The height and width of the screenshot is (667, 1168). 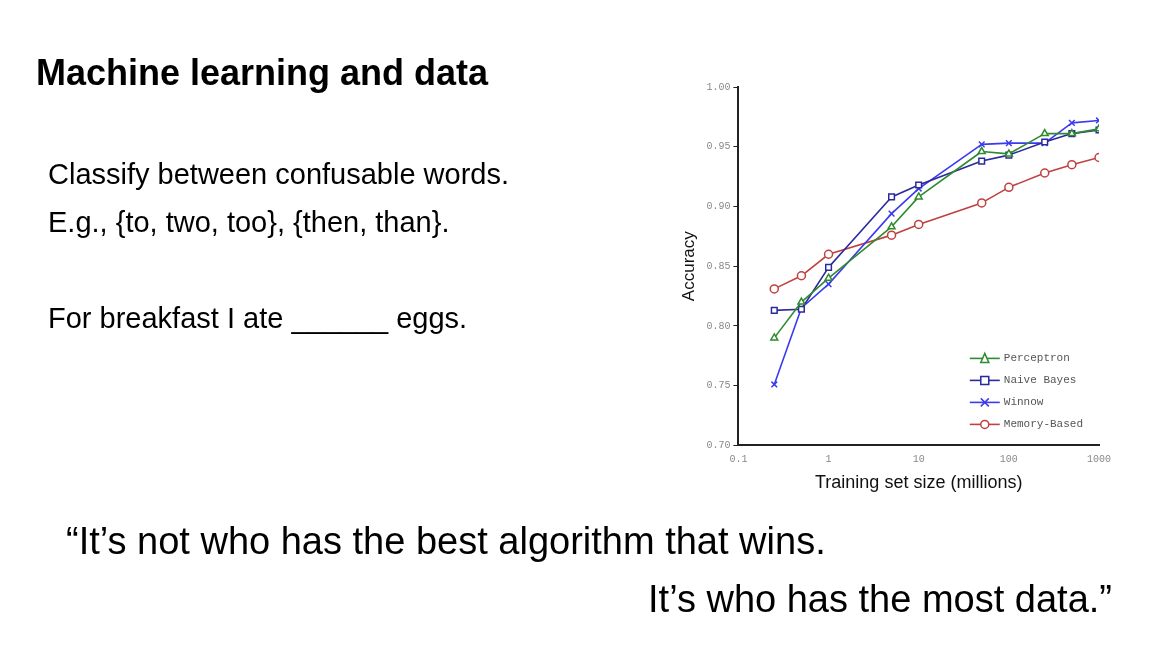 I want to click on legend-label: Naive Bayes, so click(x=1040, y=380).